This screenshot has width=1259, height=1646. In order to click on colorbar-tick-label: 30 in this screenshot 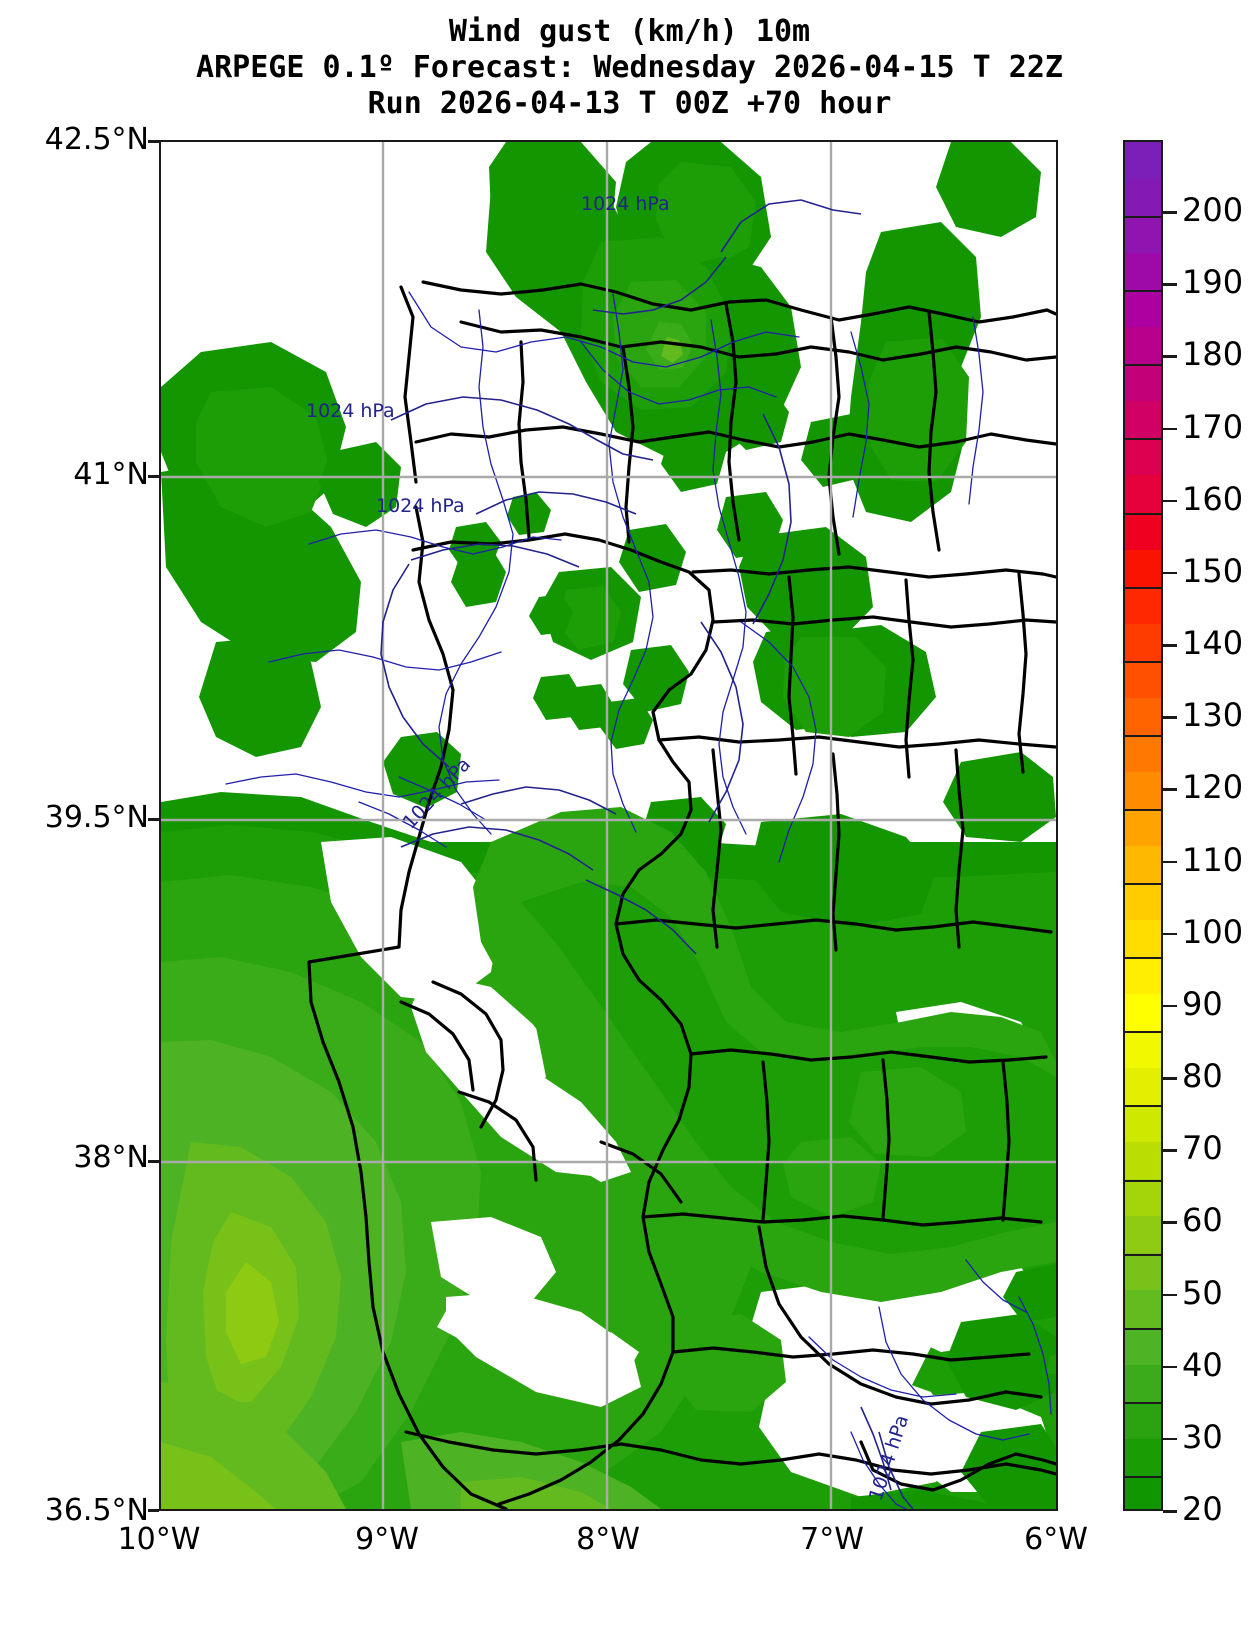, I will do `click(1202, 1436)`.